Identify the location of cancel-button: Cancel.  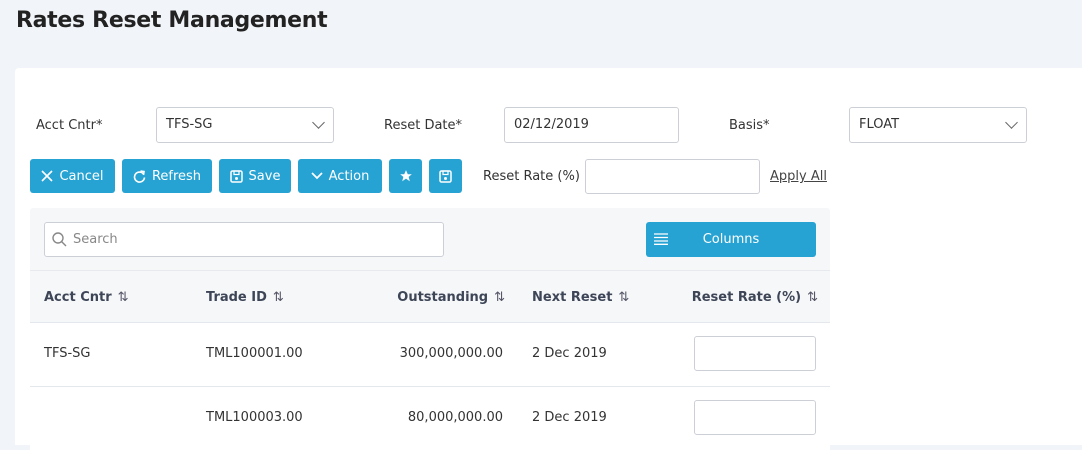
(72, 176).